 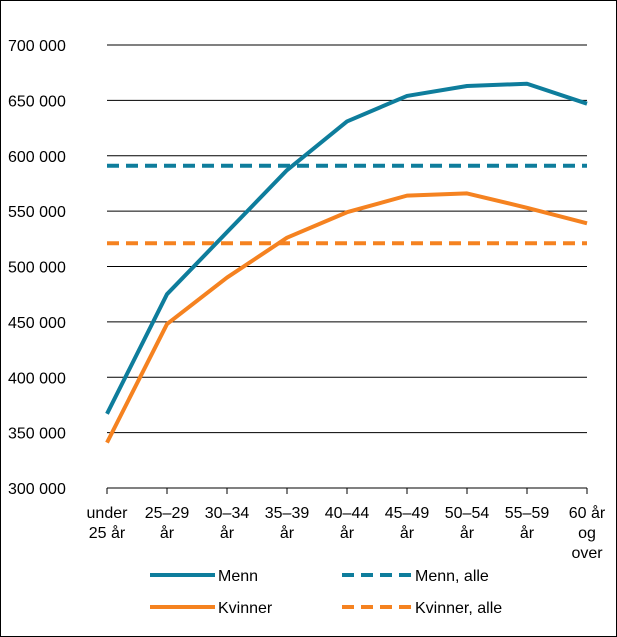 I want to click on x-tick-label: 25–29 år, so click(x=167, y=523).